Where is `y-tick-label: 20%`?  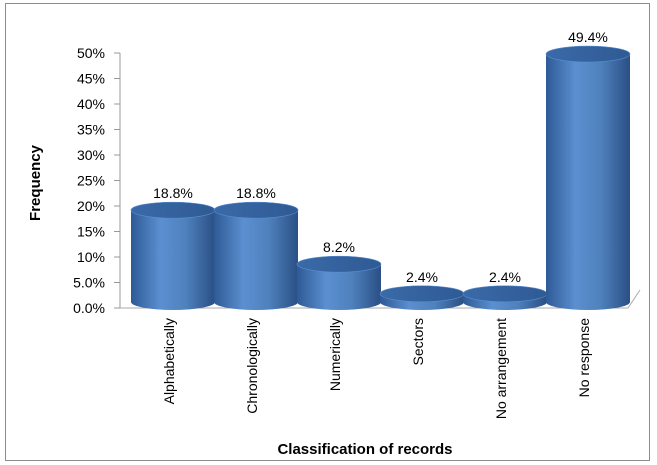
y-tick-label: 20% is located at coordinates (91, 206).